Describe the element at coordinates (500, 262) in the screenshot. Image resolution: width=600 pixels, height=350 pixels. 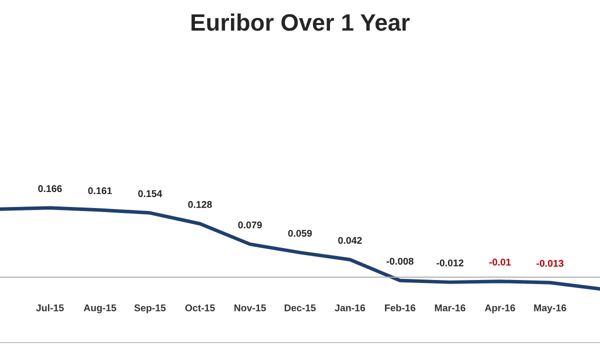
I see `data-label: -0.01` at that location.